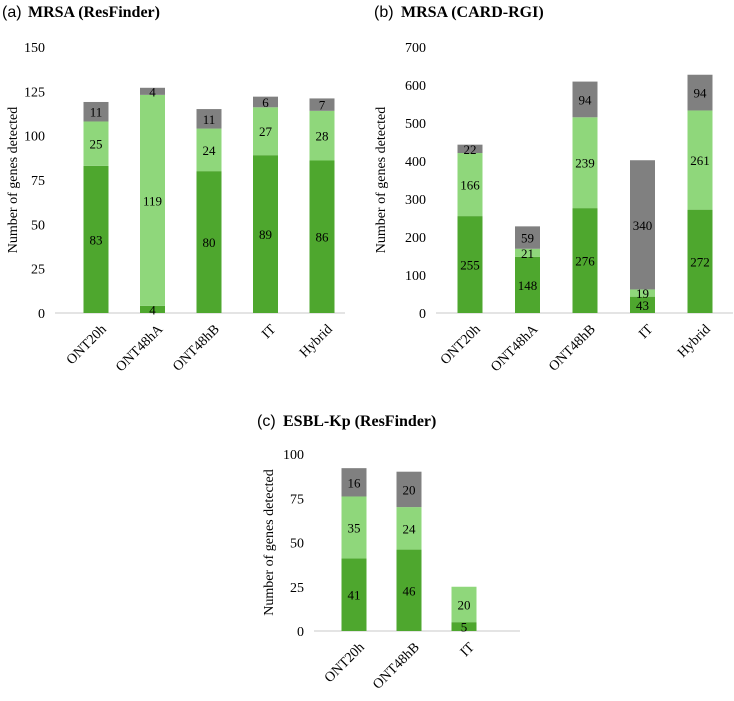 The width and height of the screenshot is (734, 701). I want to click on data-label: 119, so click(152, 200).